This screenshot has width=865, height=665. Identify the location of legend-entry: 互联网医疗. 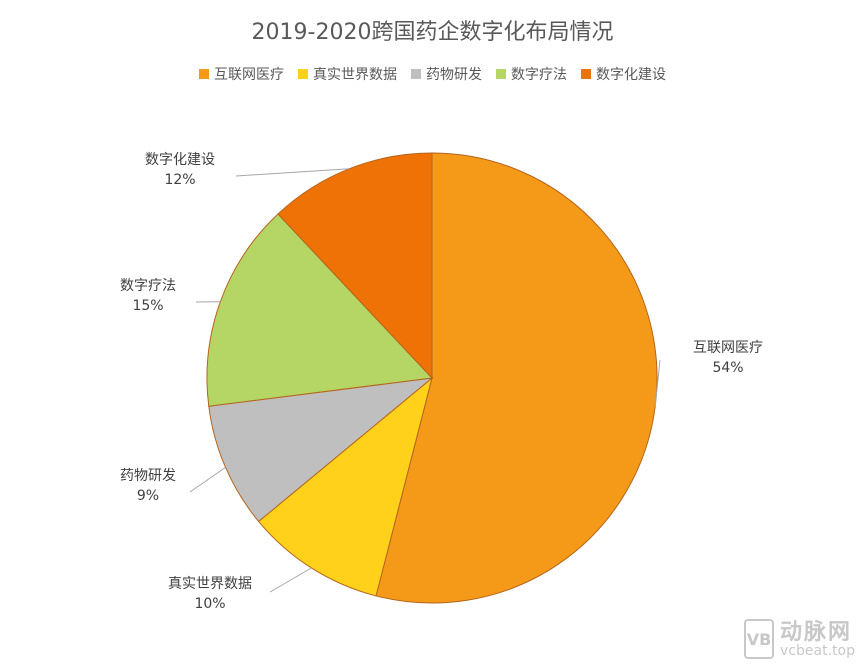
(241, 74).